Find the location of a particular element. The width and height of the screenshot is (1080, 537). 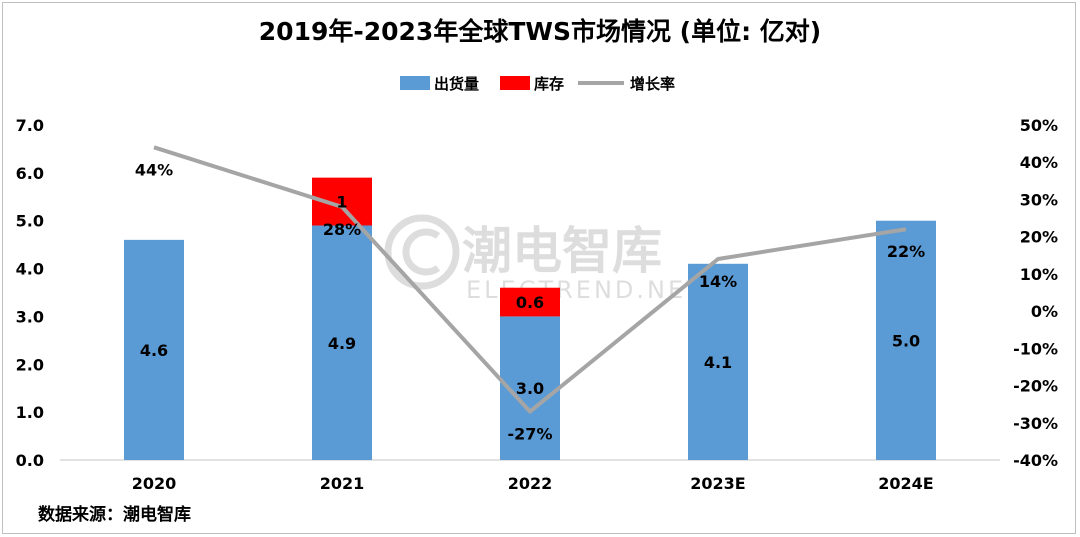

y-right-tick-label: 0% is located at coordinates (1044, 311).